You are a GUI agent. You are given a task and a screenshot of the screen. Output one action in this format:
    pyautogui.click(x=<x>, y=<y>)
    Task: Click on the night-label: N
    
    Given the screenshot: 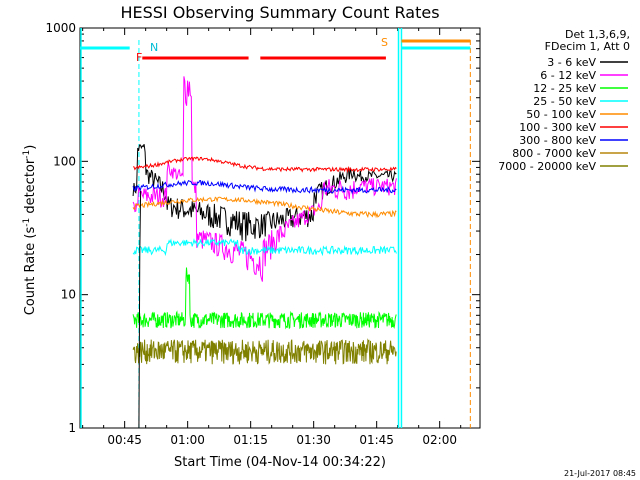 What is the action you would take?
    pyautogui.click(x=154, y=47)
    